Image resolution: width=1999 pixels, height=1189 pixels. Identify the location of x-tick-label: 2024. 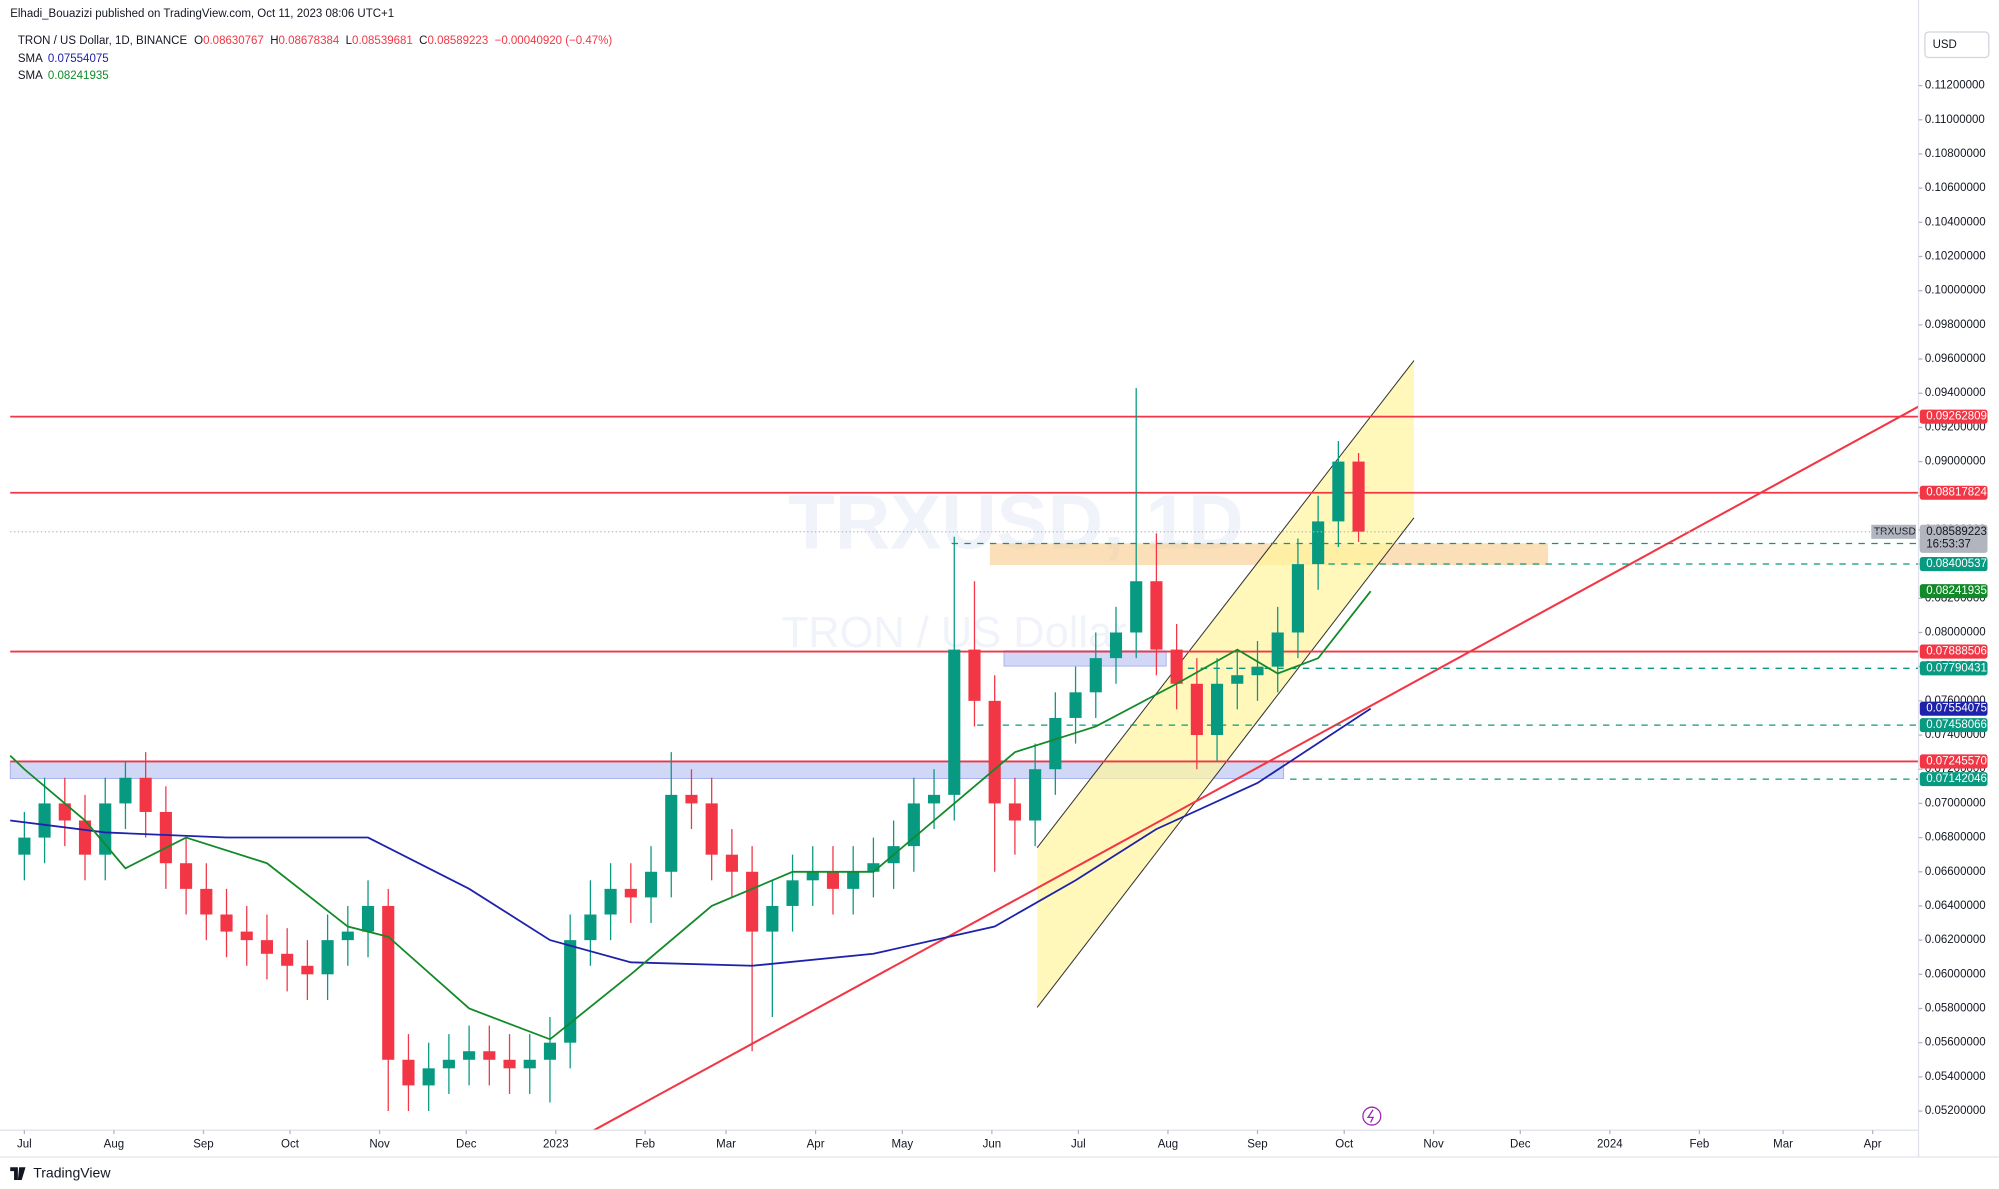
(1610, 1144).